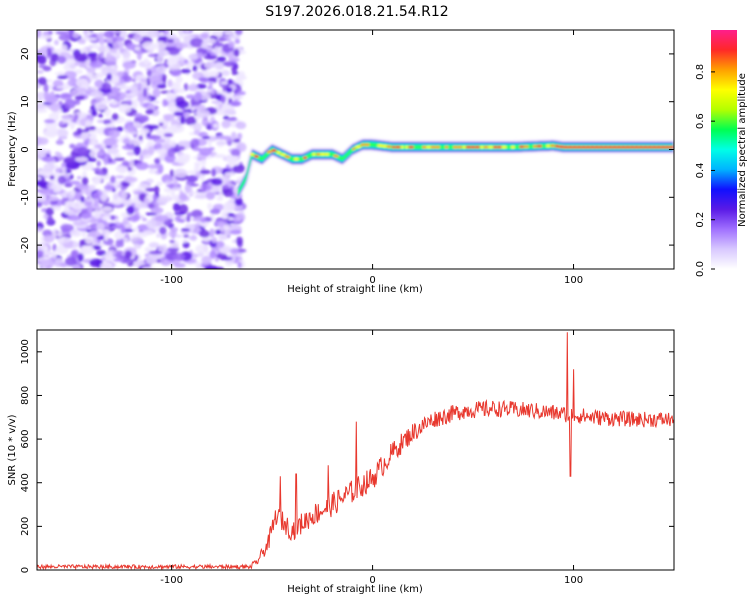  What do you see at coordinates (372, 458) in the screenshot?
I see `snr-xtick: 0` at bounding box center [372, 458].